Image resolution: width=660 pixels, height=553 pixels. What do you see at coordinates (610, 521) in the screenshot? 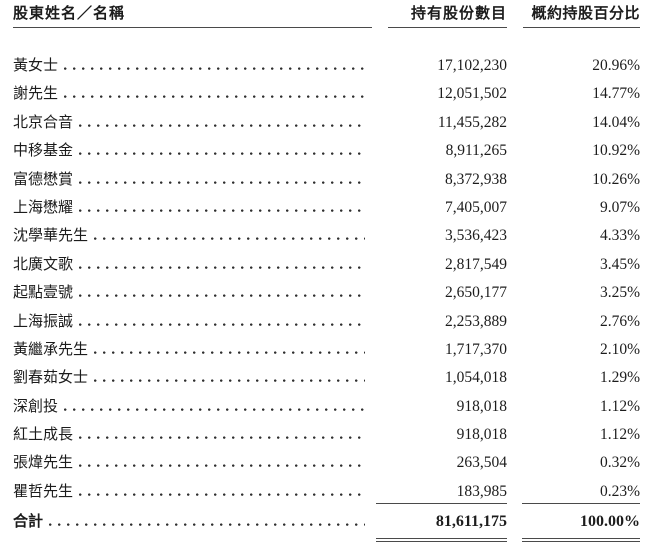
I see `total-pct-value: 100.00%` at bounding box center [610, 521].